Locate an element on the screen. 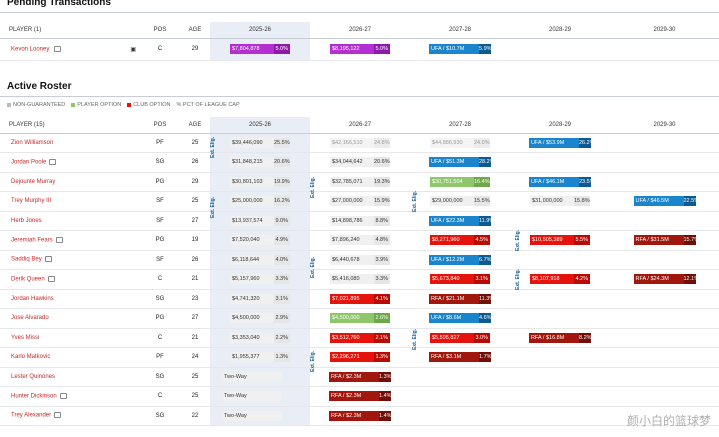 Image resolution: width=719 pixels, height=437 pixels. salary-cell: $8,195,122 5.0% is located at coordinates (360, 49).